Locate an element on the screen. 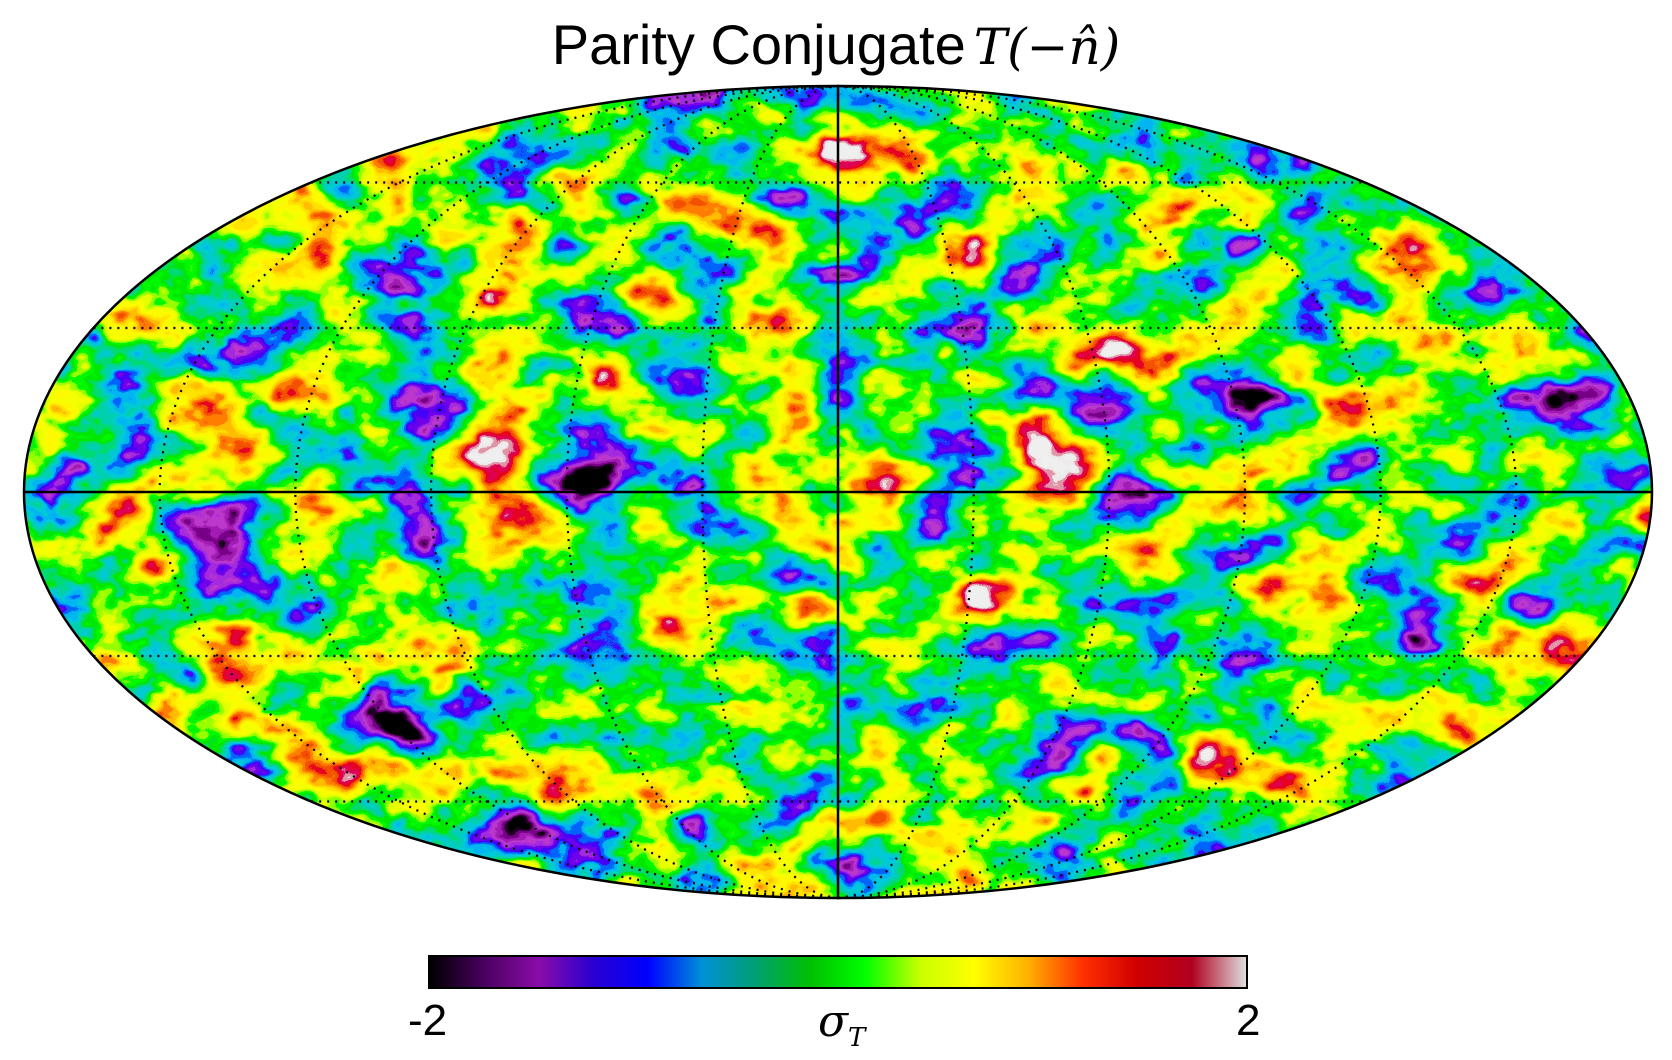  title-text: Parity Conjugate is located at coordinates (758, 44).